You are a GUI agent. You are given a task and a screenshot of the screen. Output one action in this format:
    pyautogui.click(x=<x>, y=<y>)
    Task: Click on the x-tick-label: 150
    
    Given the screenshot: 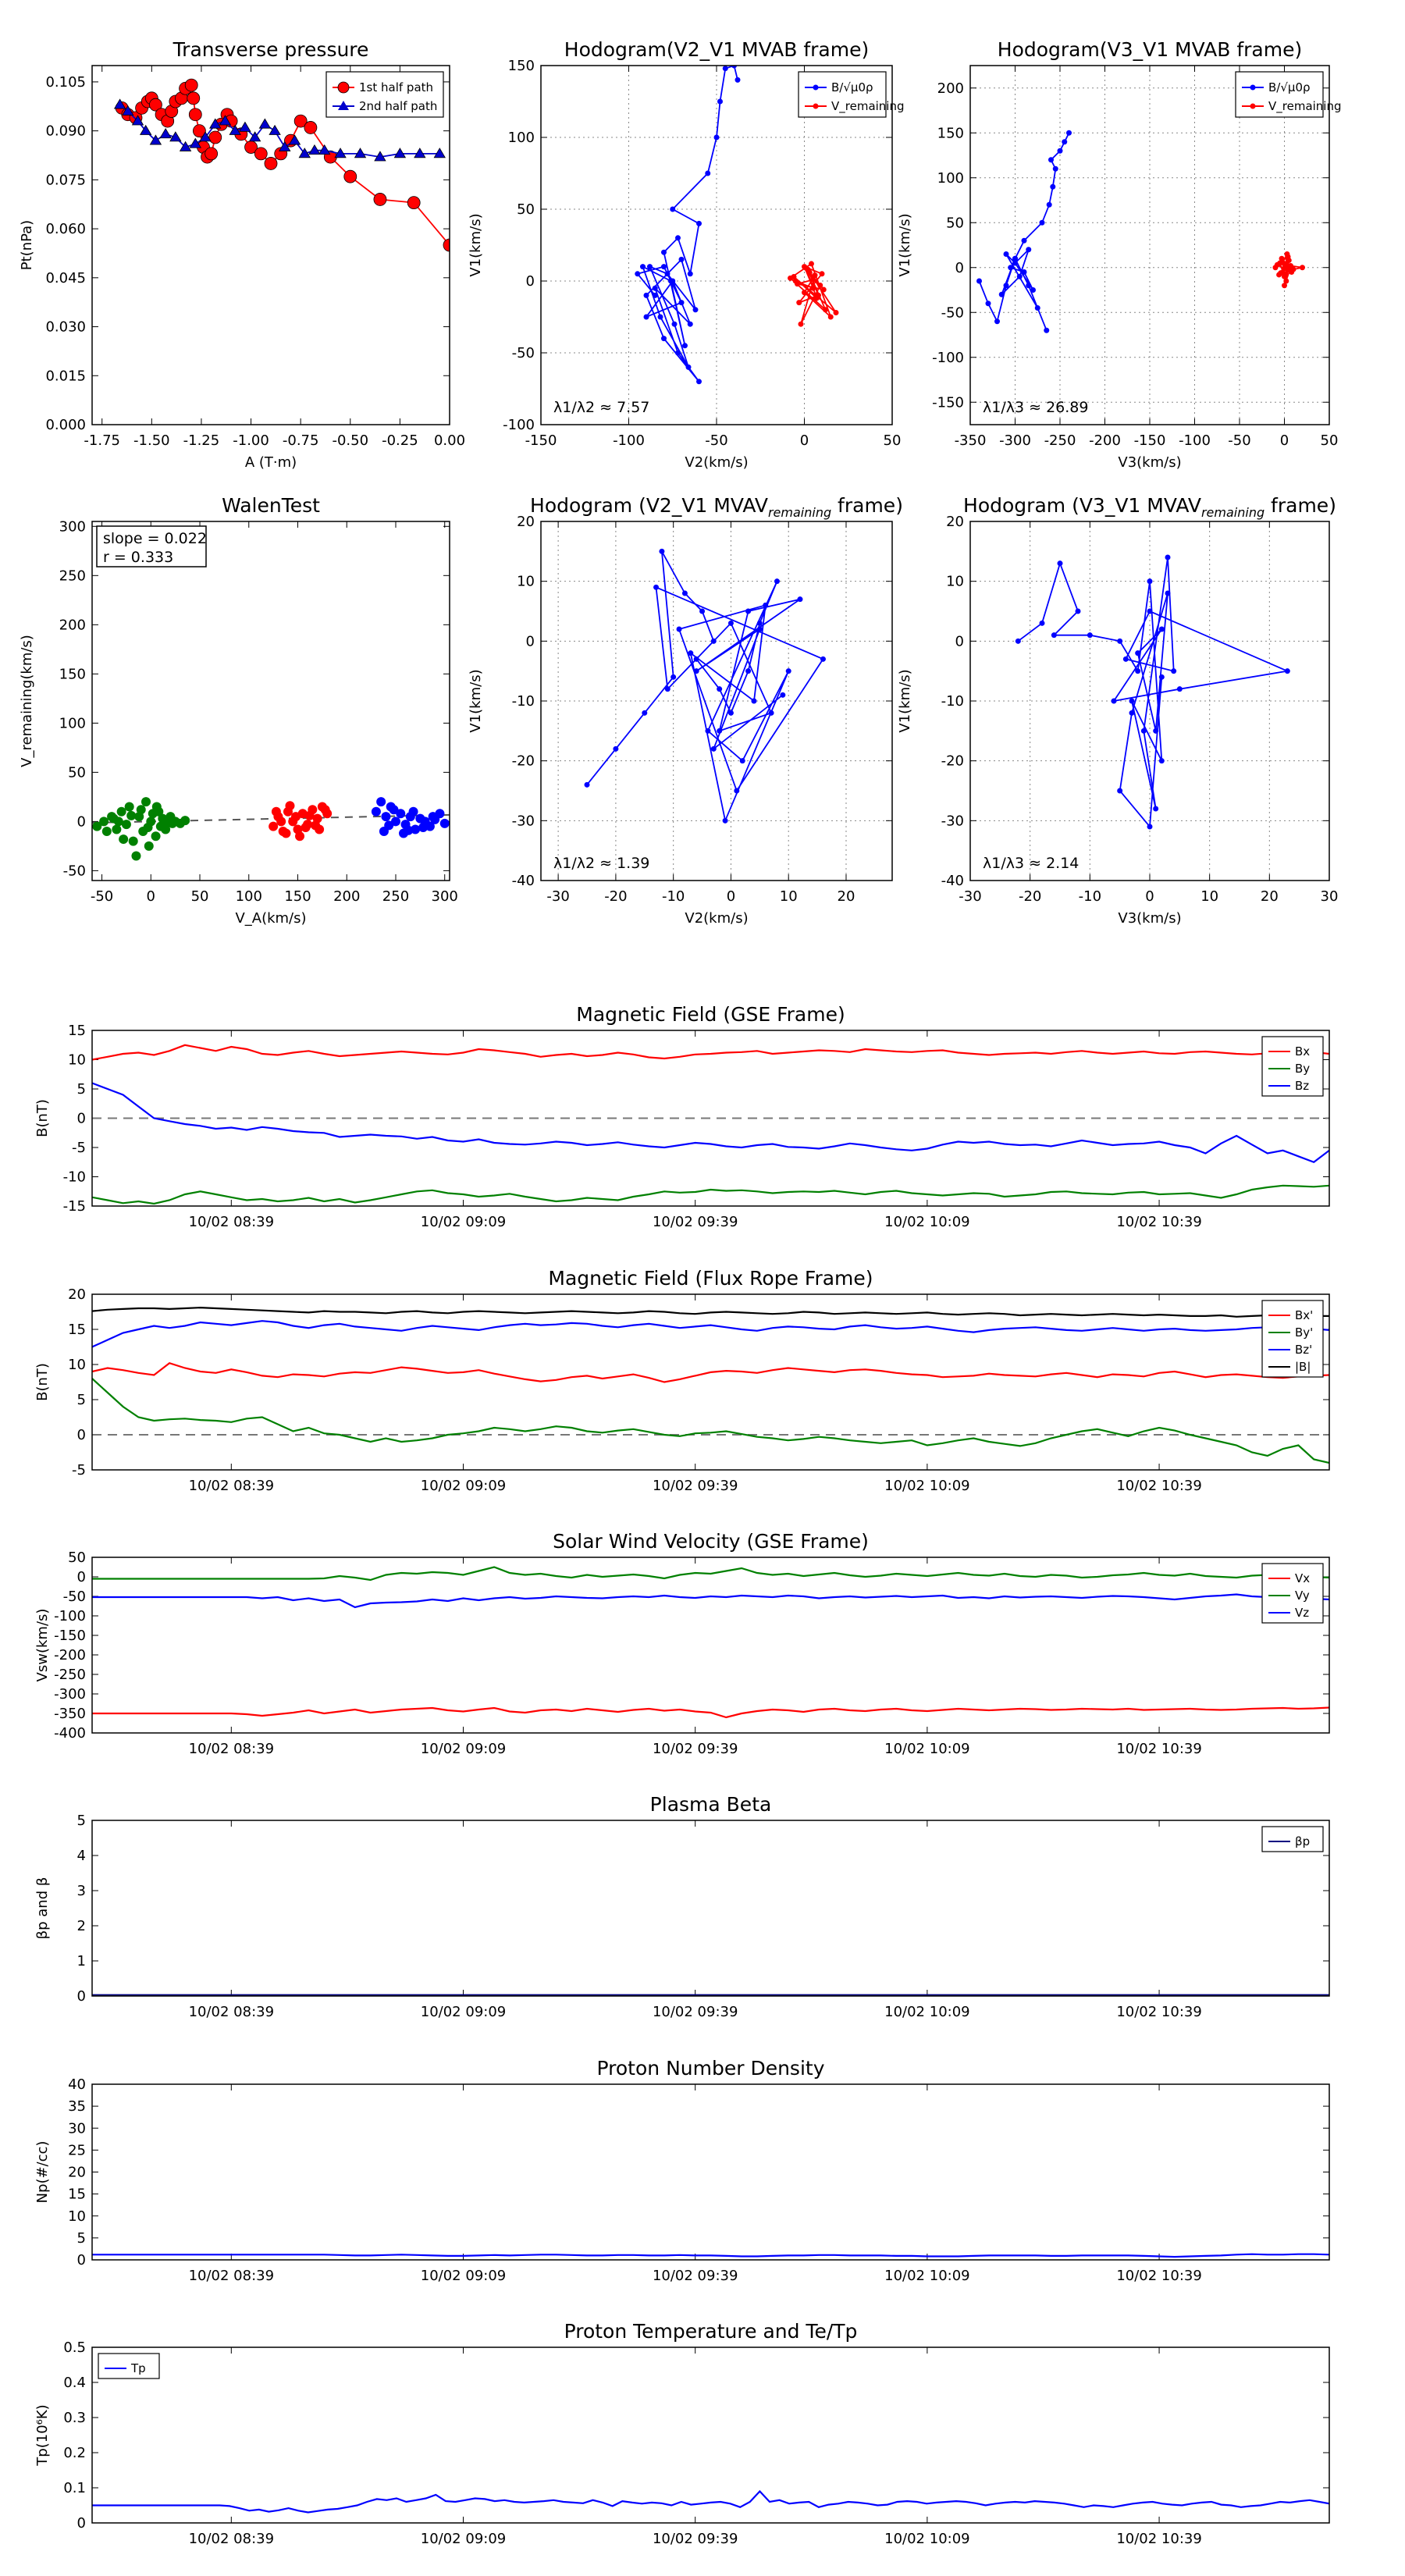 What is the action you would take?
    pyautogui.click(x=297, y=896)
    